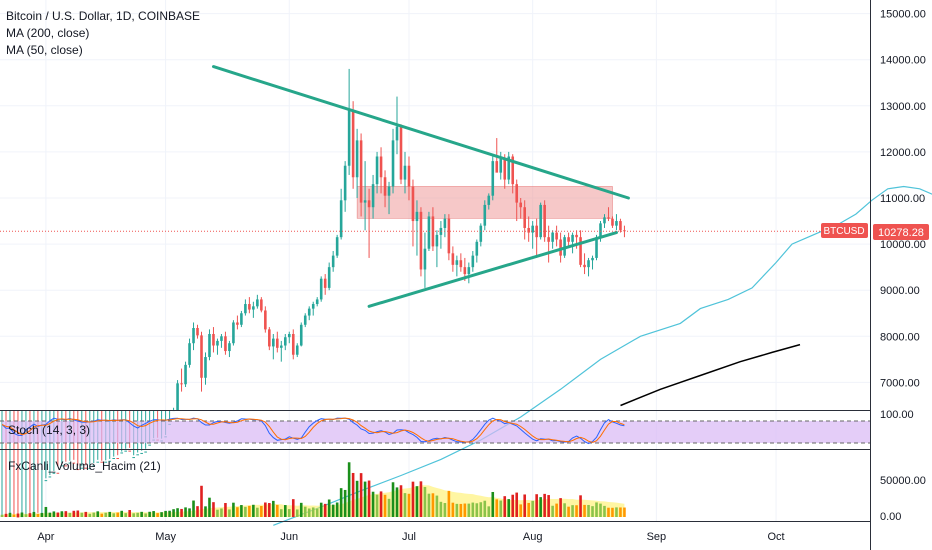  Describe the element at coordinates (410, 537) in the screenshot. I see `time-axis: Apr May Jun Jul Aug Sep Oct` at that location.